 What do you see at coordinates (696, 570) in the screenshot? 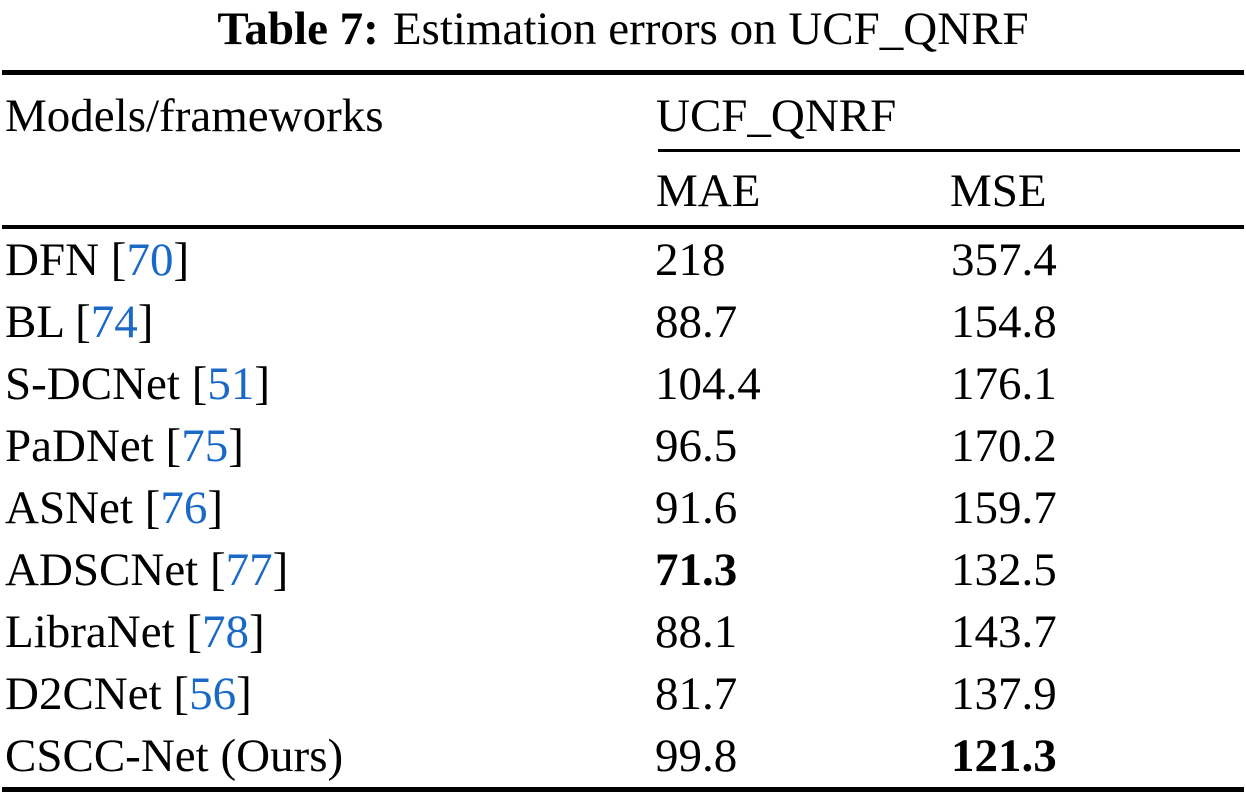
I see `mae-cell-best: 71.3` at bounding box center [696, 570].